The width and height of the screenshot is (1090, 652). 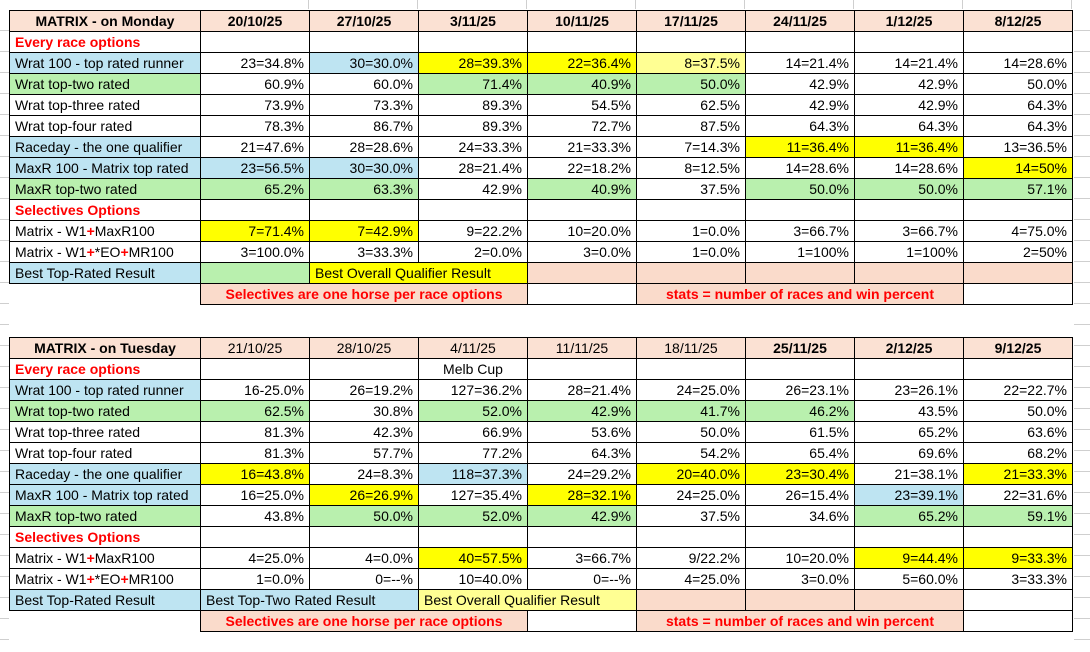 I want to click on value-cell: 11=36.4%, so click(x=909, y=147).